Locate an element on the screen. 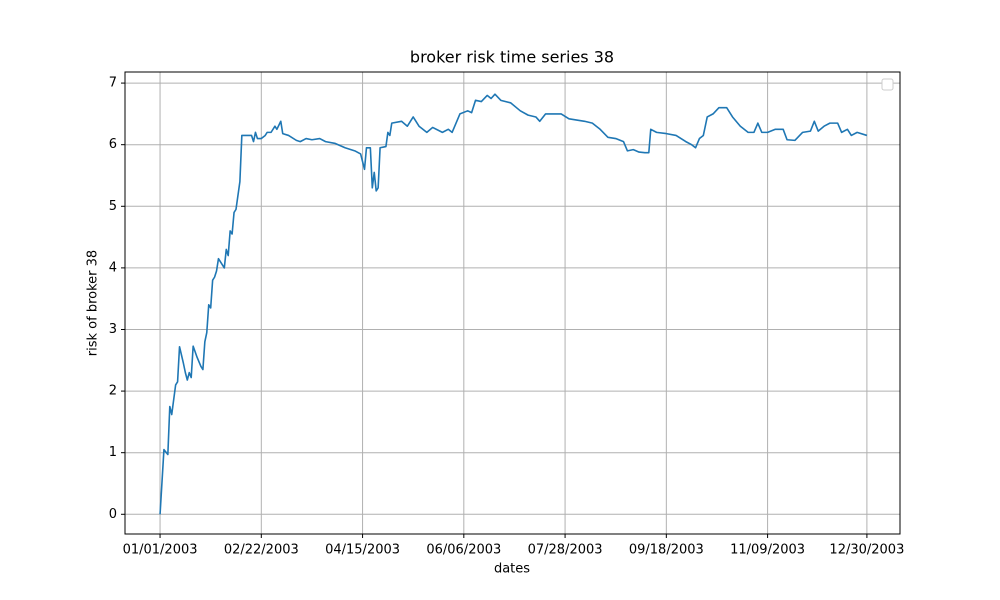 The width and height of the screenshot is (1000, 600). x-tick-label: 06/06/2003 is located at coordinates (463, 550).